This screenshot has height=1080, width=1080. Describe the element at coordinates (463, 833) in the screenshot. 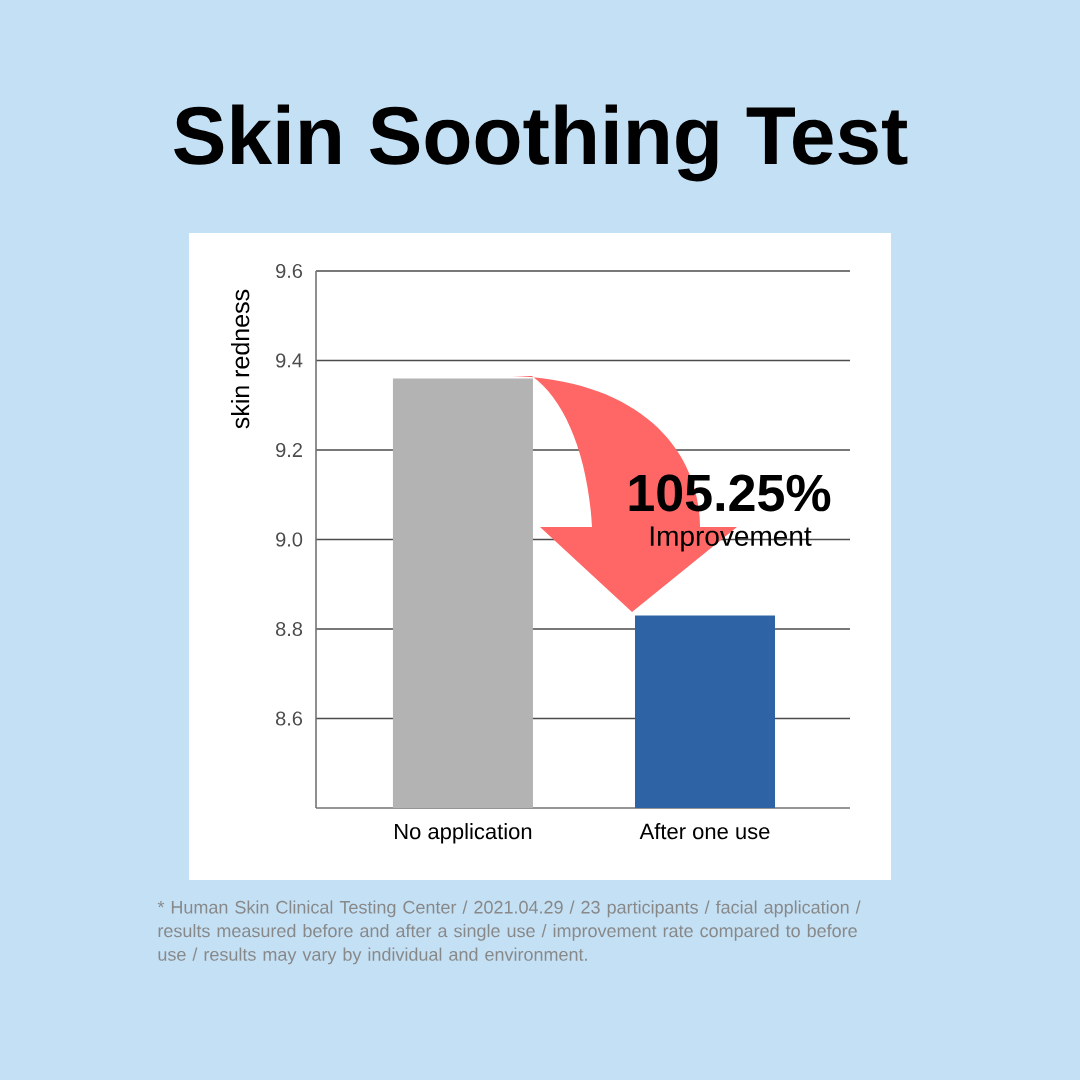

I see `x-tick-label: No application` at that location.